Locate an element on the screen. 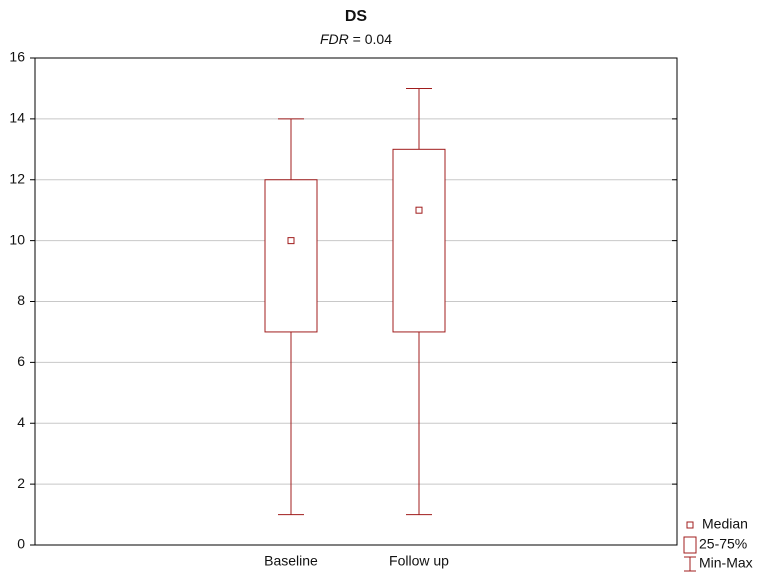 The image size is (771, 579). legend-box-swatch is located at coordinates (690, 545).